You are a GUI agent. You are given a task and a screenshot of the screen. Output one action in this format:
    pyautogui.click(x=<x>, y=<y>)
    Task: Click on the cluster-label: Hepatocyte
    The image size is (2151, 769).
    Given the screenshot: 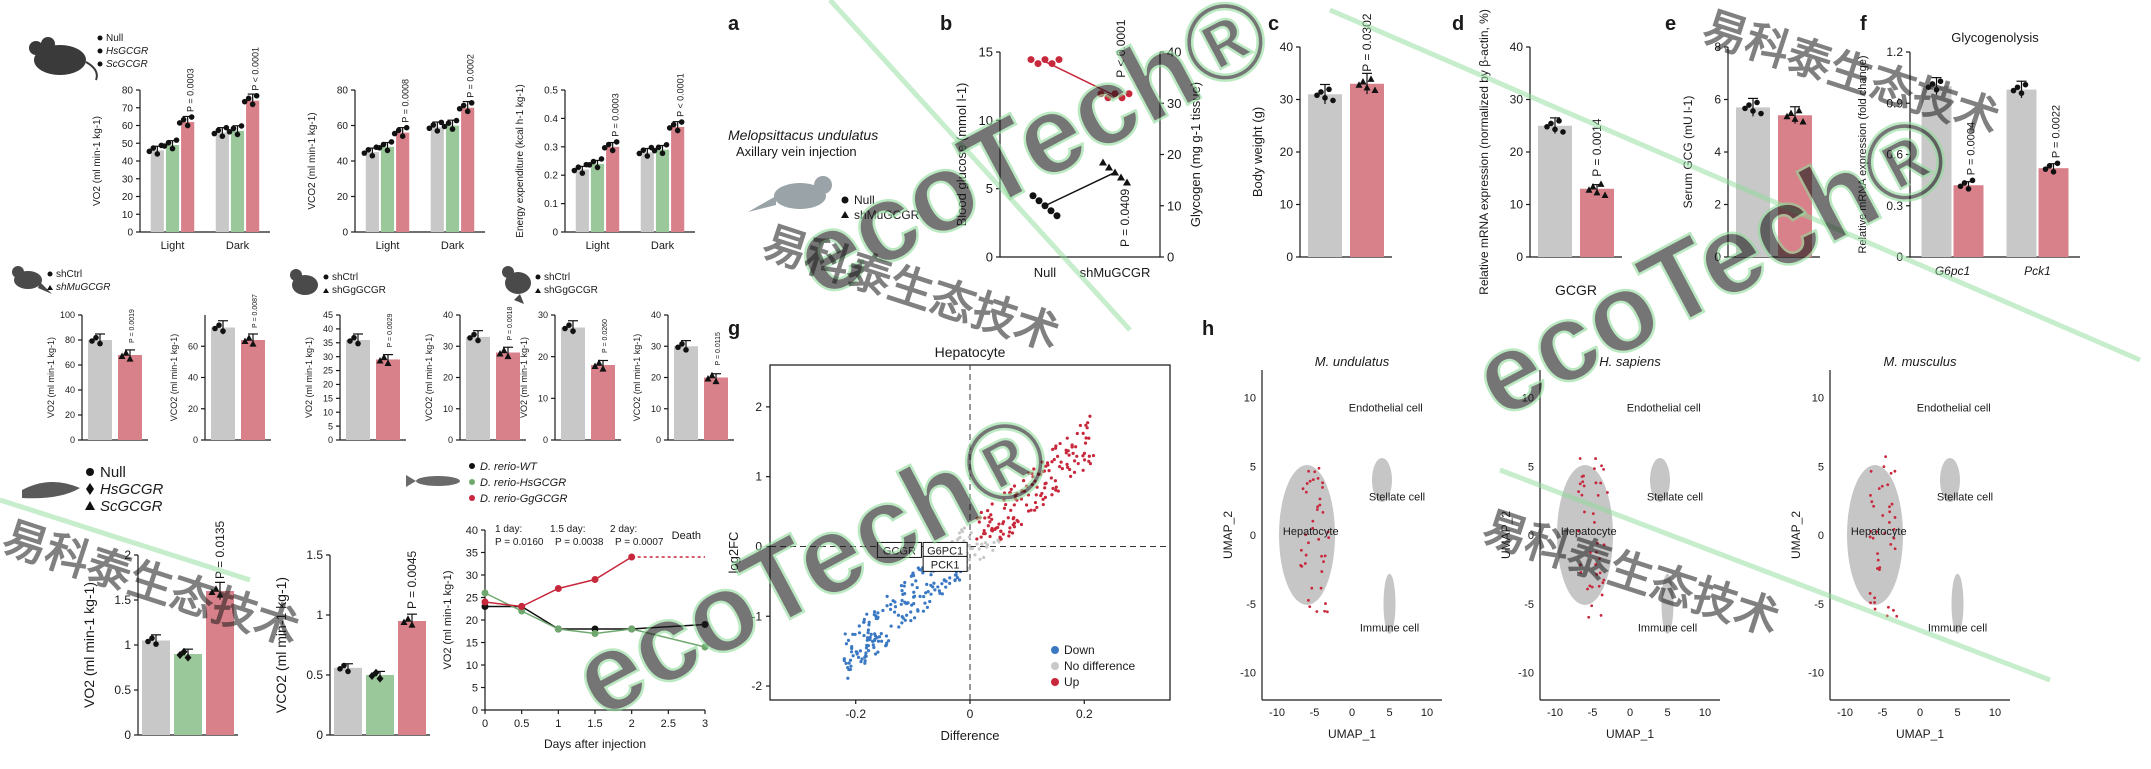 What is the action you would take?
    pyautogui.click(x=1589, y=532)
    